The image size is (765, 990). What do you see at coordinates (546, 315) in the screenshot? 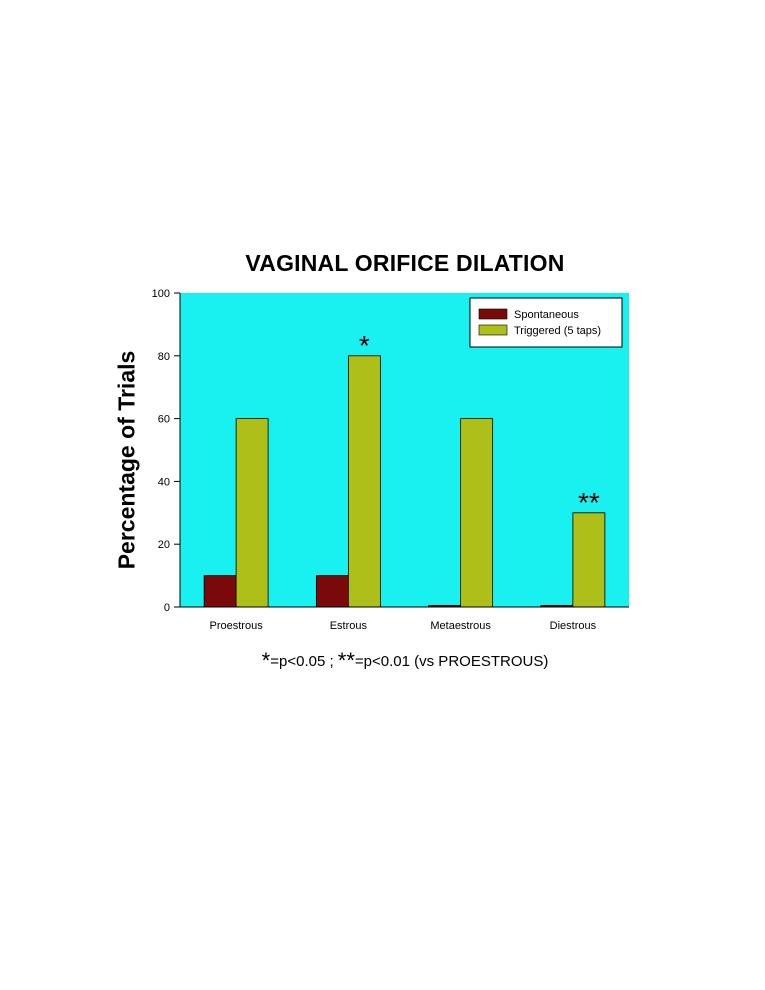
I see `legend-label: Spontaneous` at bounding box center [546, 315].